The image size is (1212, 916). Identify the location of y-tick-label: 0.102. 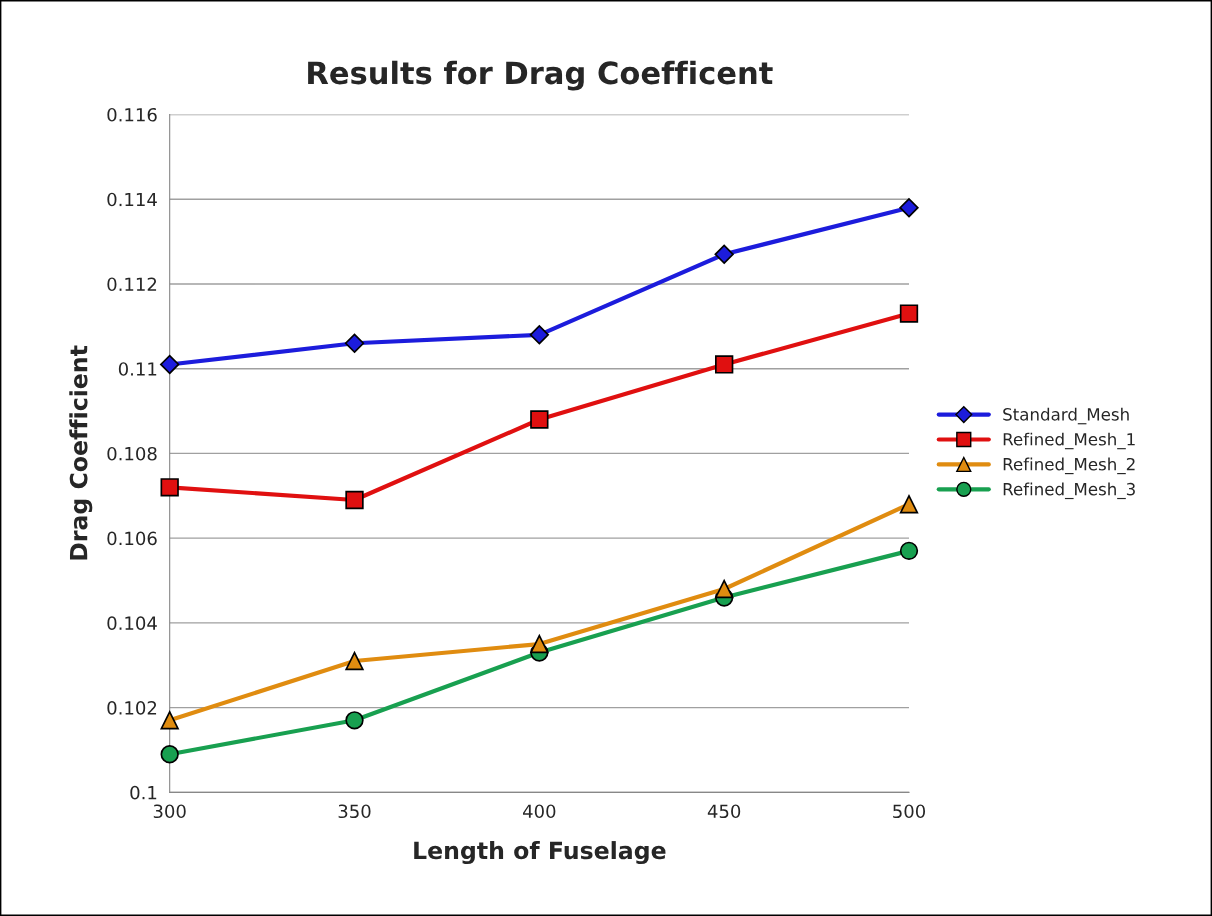
(132, 708).